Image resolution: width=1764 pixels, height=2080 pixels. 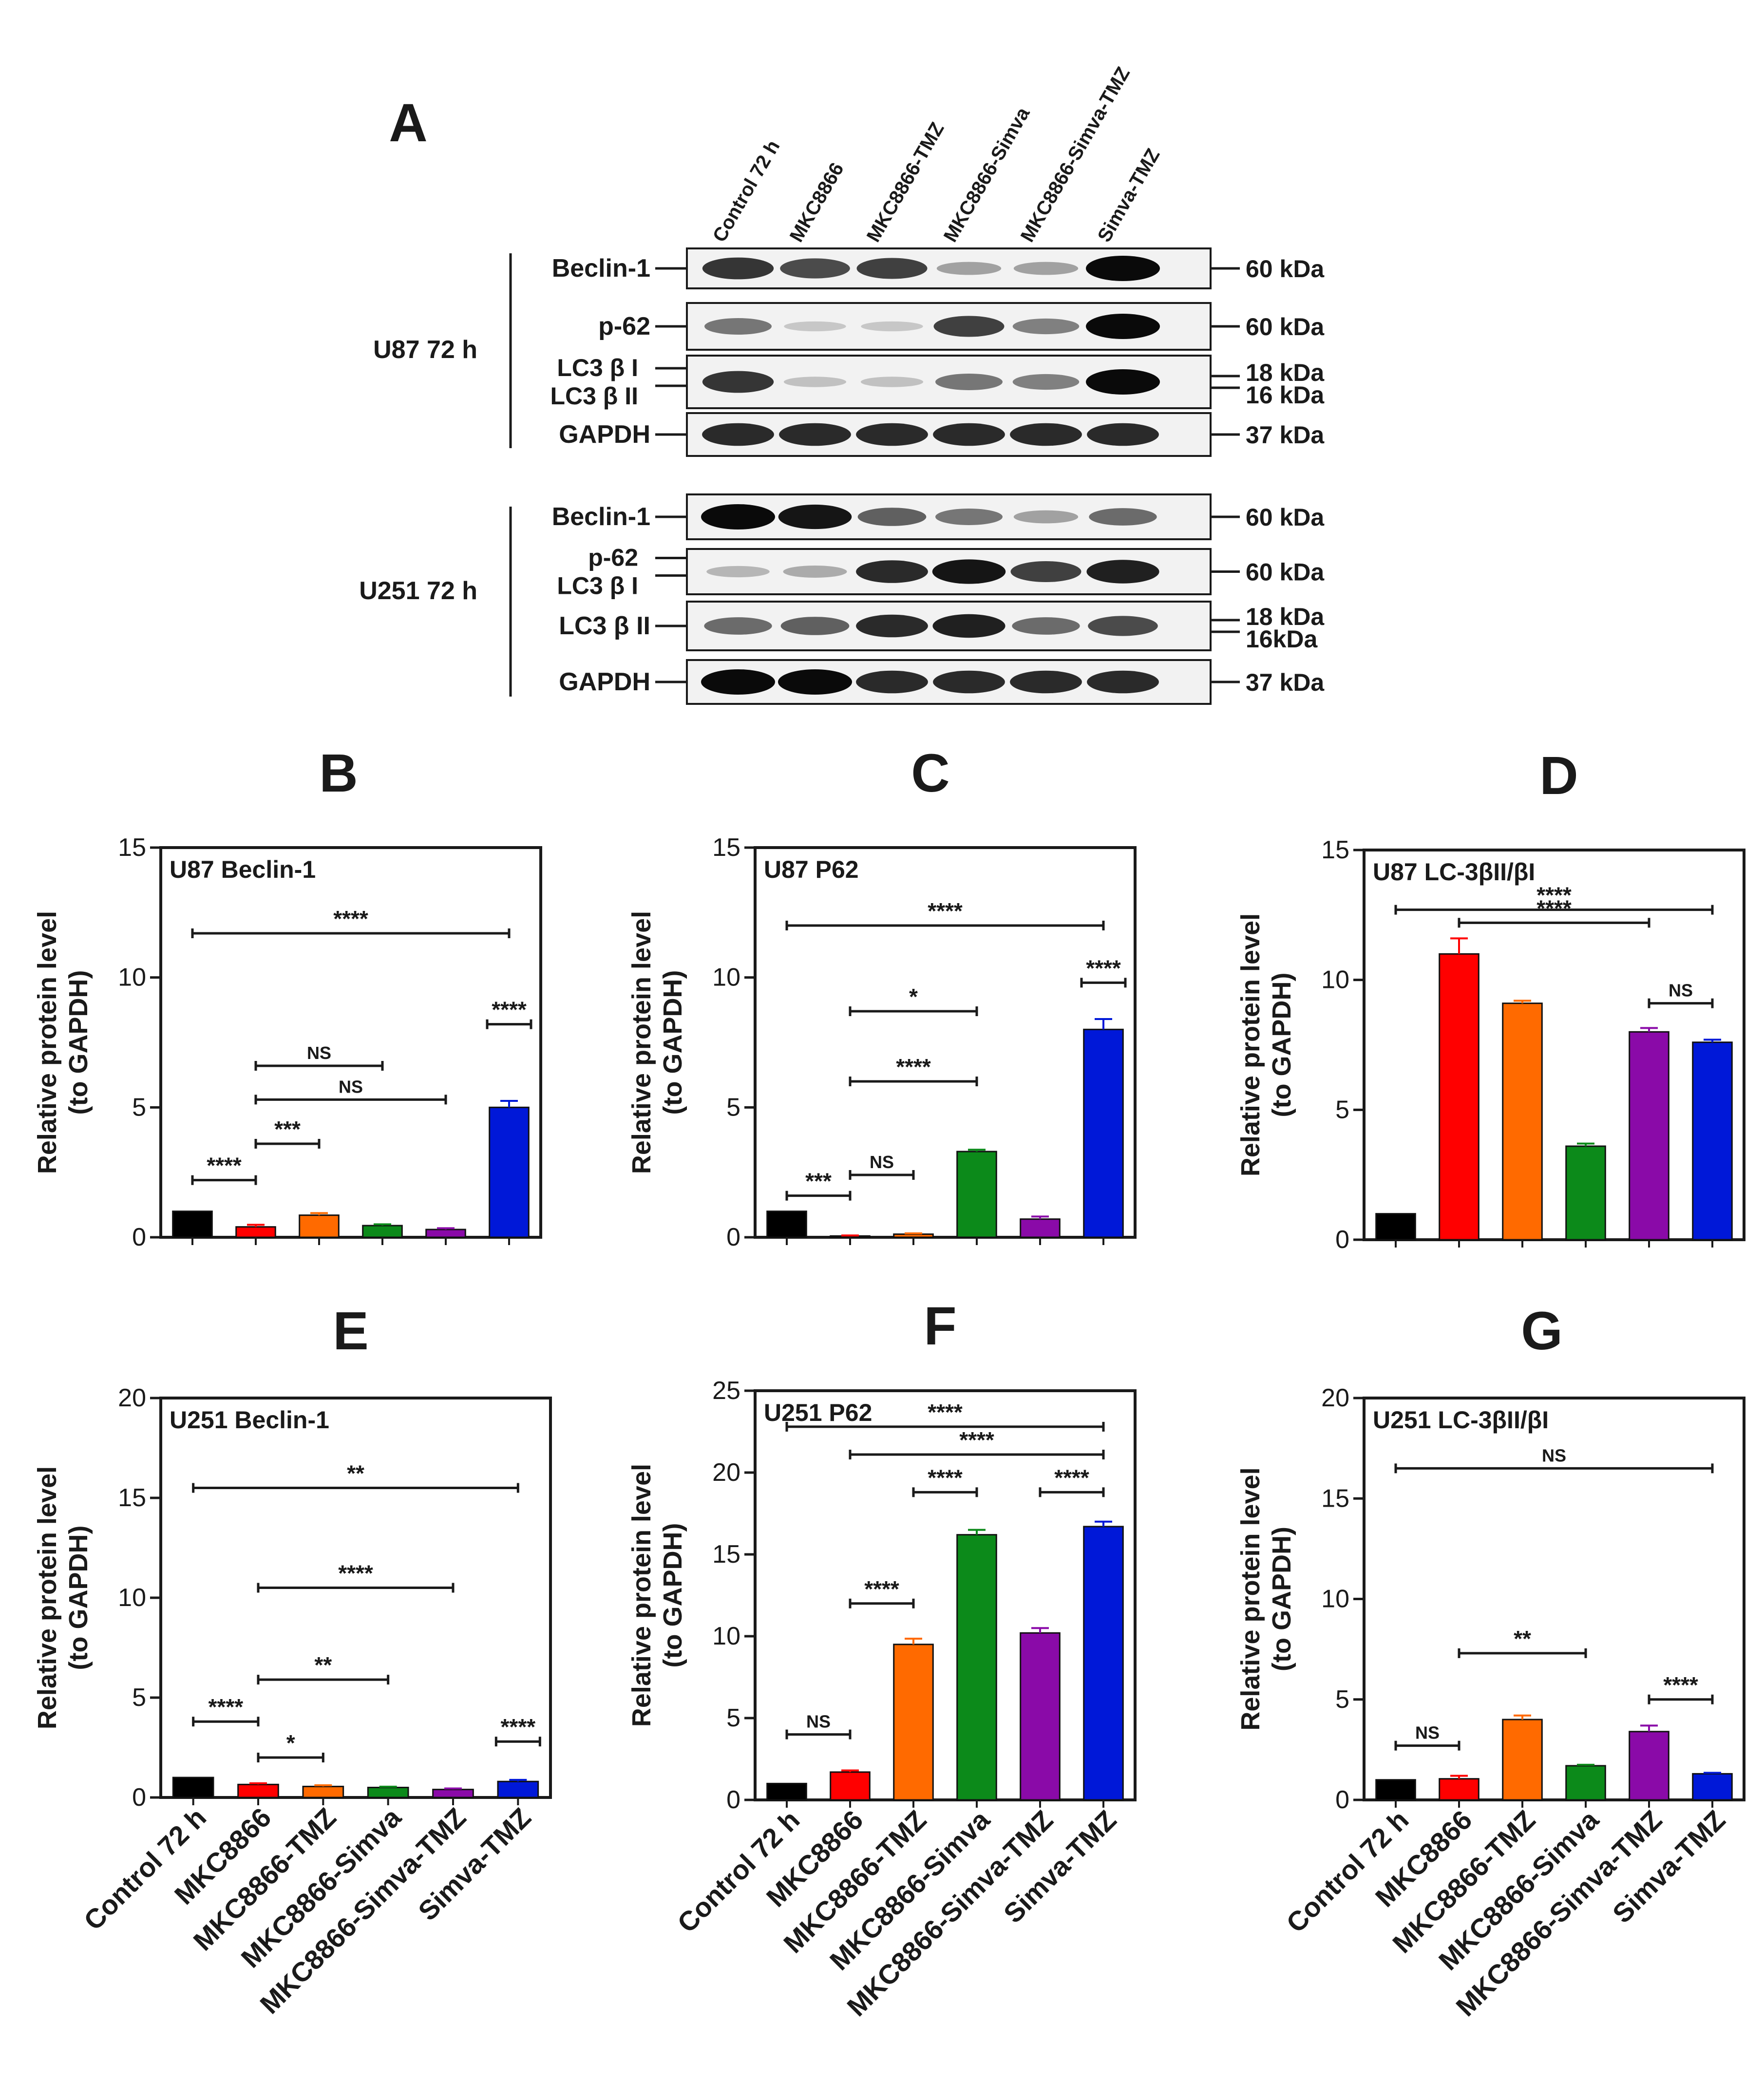 What do you see at coordinates (338, 773) in the screenshot?
I see `panel-label: B` at bounding box center [338, 773].